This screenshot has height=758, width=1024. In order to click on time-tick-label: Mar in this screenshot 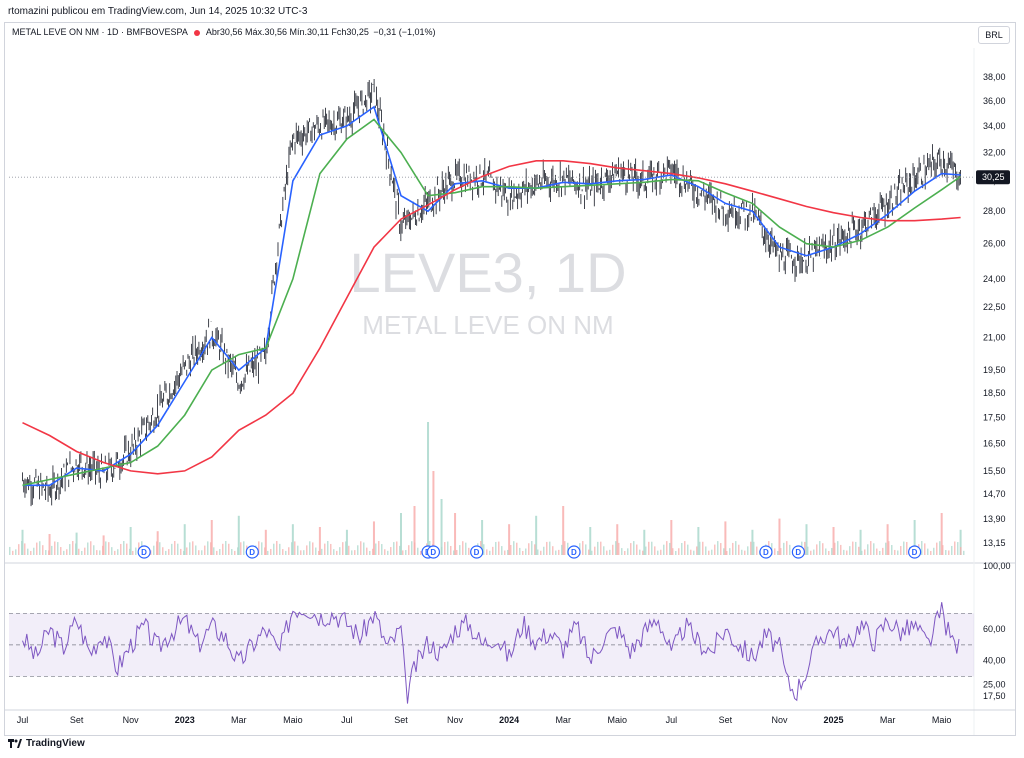, I will do `click(888, 720)`.